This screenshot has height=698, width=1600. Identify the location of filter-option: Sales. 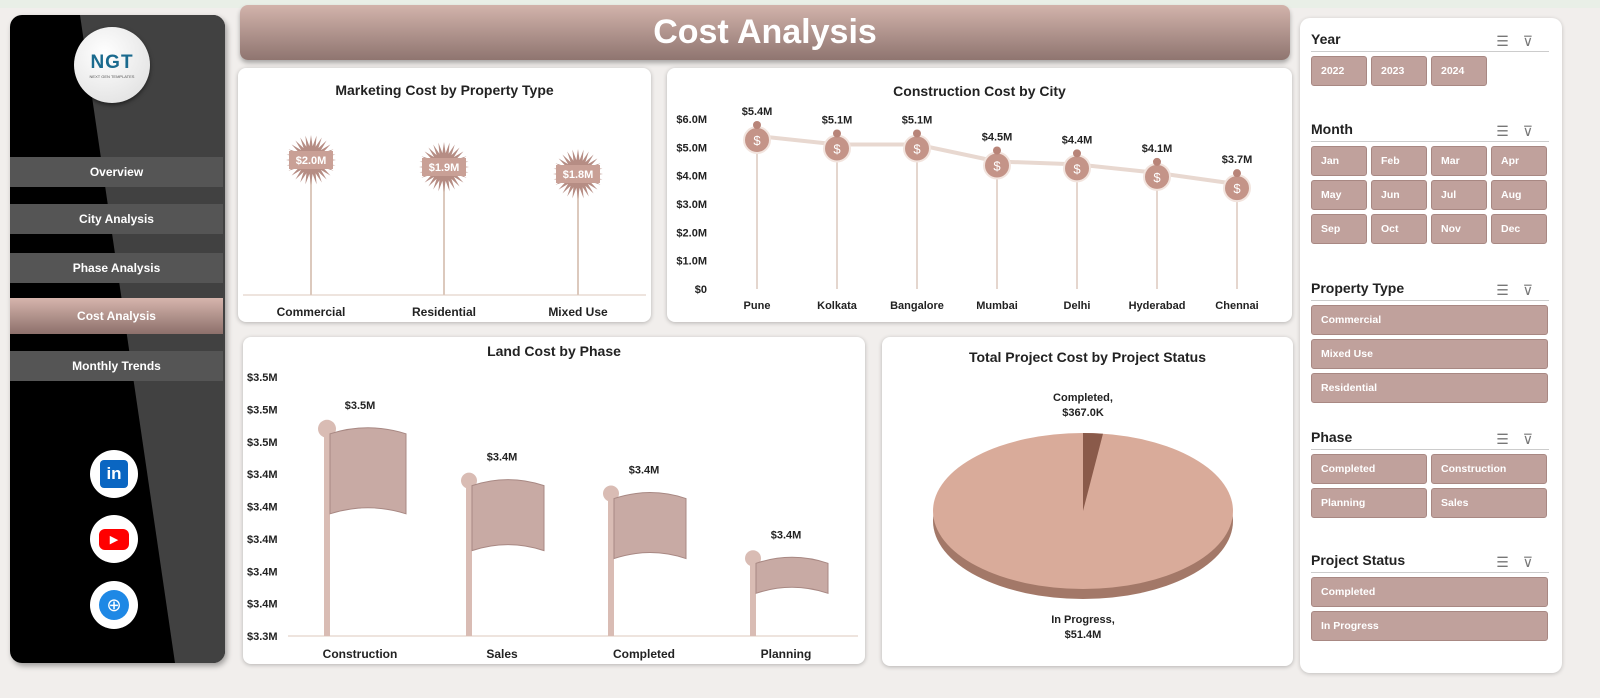
(1489, 503).